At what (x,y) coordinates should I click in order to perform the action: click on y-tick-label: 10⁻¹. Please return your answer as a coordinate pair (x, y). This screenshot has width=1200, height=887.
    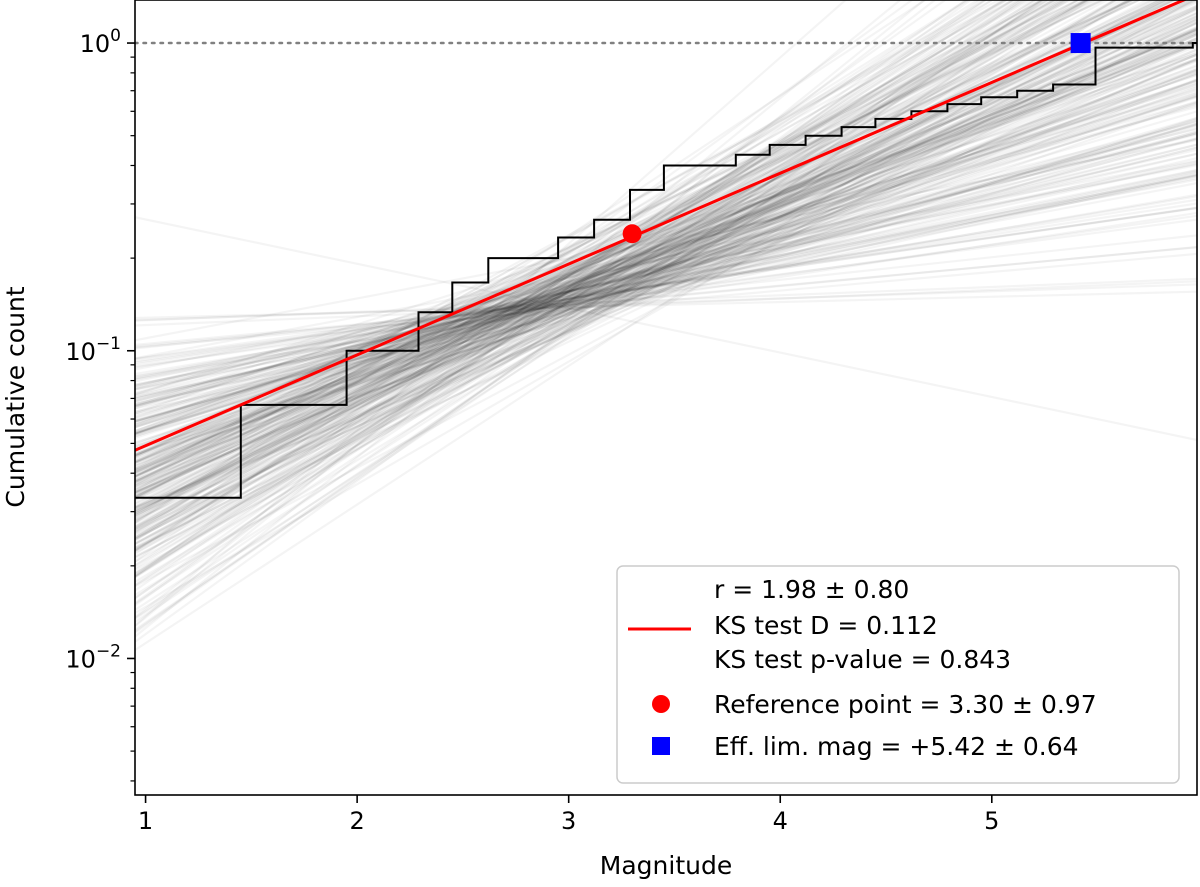
    Looking at the image, I should click on (93, 350).